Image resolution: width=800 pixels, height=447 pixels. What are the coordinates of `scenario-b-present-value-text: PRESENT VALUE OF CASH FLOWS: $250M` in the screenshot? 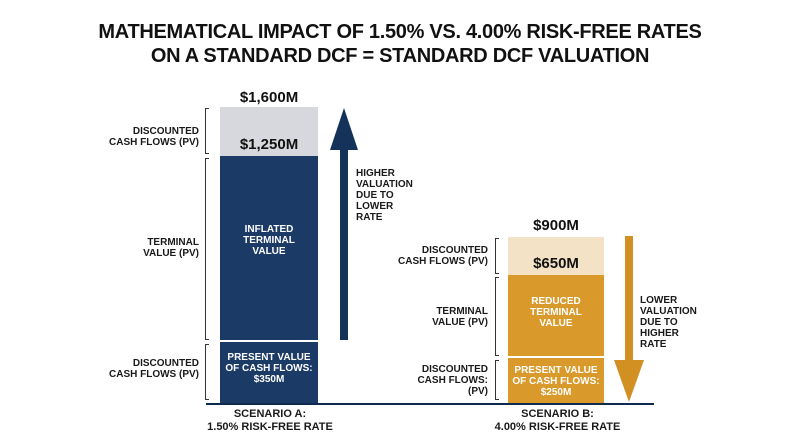 It's located at (556, 381).